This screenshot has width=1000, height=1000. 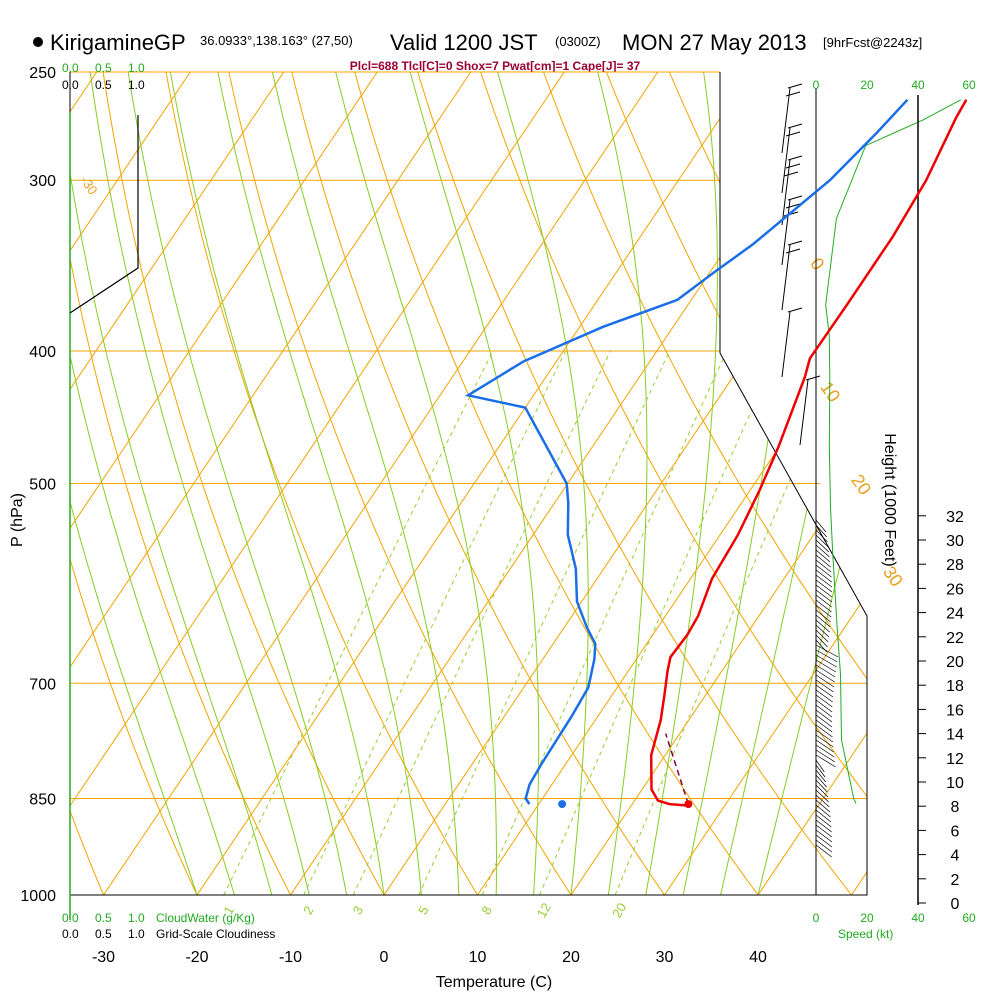 What do you see at coordinates (955, 783) in the screenshot?
I see `height-tick-label: 10` at bounding box center [955, 783].